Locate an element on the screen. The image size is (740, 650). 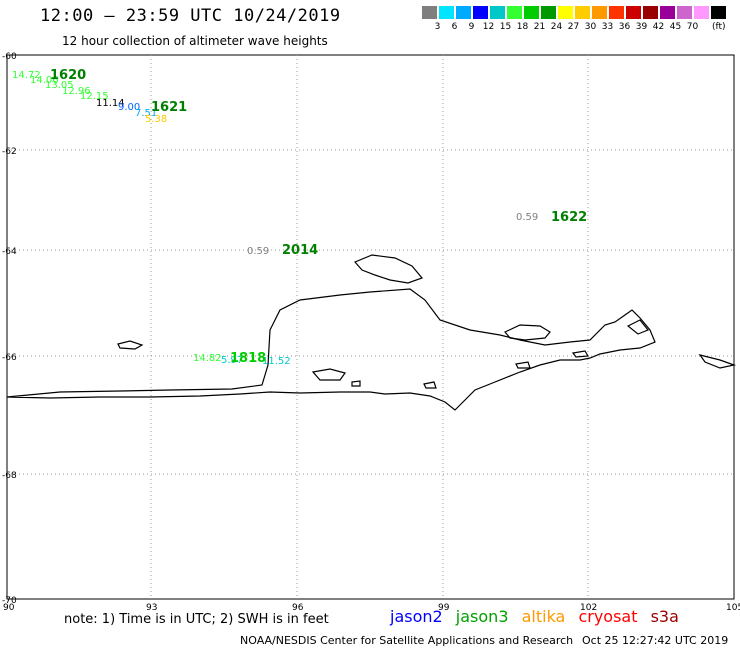
satellite-legend: jason2 jason3 altika cryosat s3a is located at coordinates (538, 616).